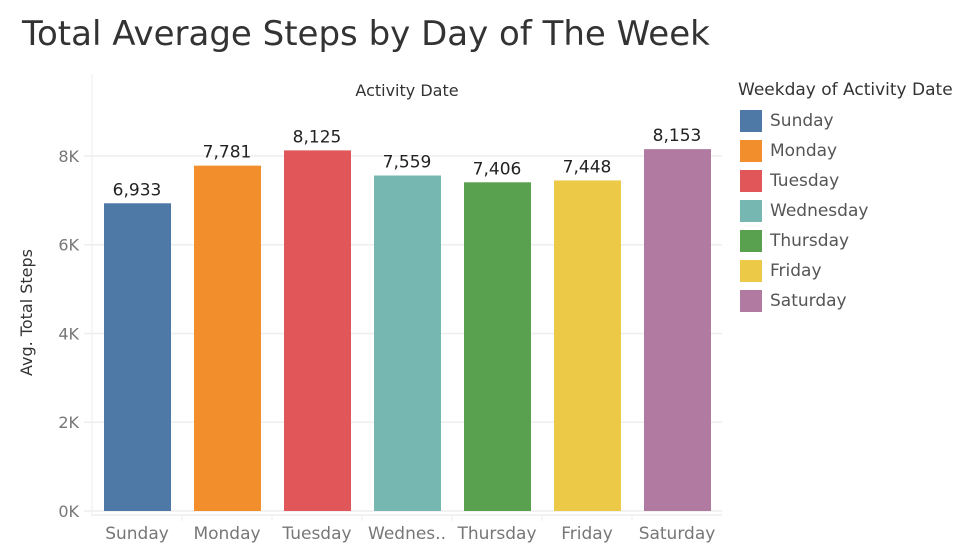 The image size is (957, 545). Describe the element at coordinates (407, 163) in the screenshot. I see `data-label: 7,559` at that location.